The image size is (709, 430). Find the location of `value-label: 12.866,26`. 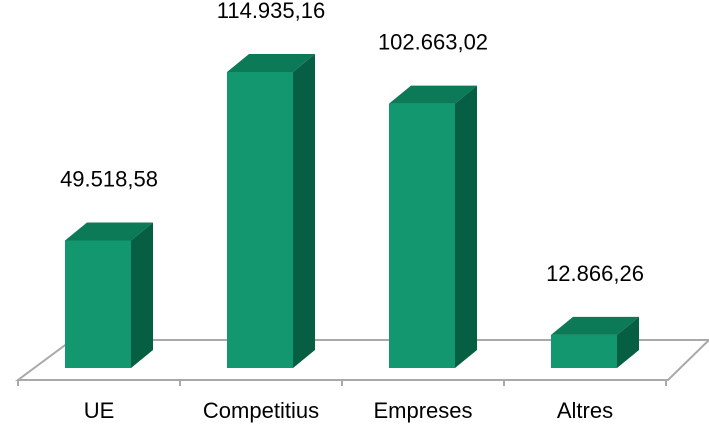

value-label: 12.866,26 is located at coordinates (595, 273).